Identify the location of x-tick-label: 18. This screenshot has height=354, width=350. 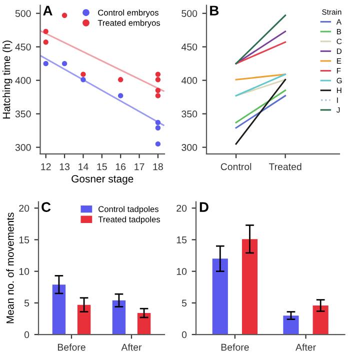
(158, 166).